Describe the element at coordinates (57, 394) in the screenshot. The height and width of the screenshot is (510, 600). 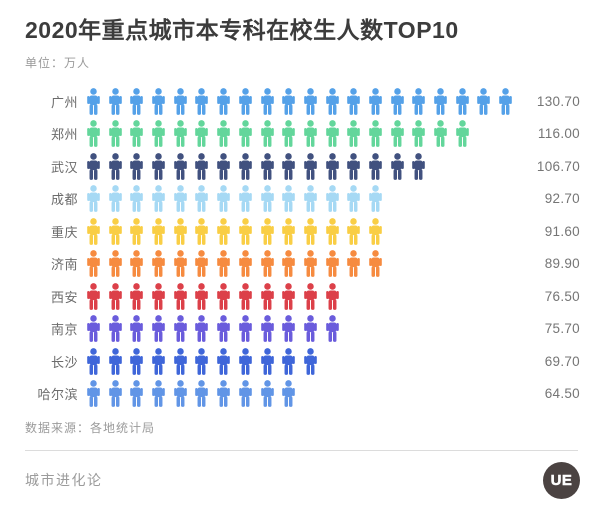
I see `city-label: 哈尔滨` at that location.